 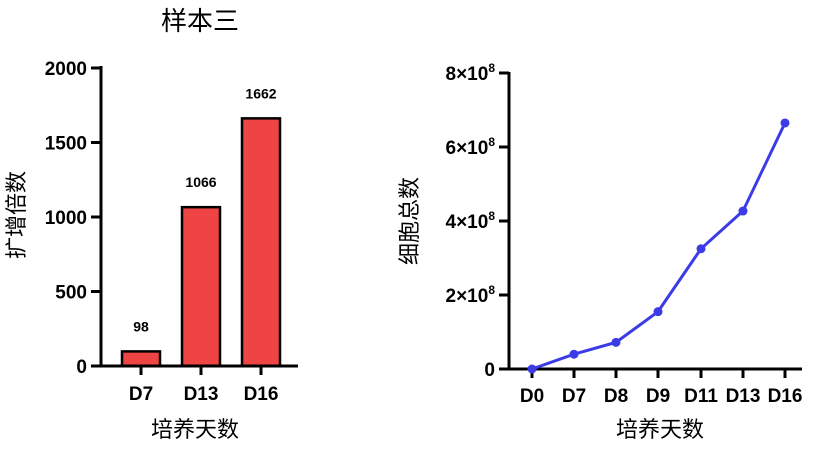 I want to click on bar-y-tick-label: 2000, so click(x=66, y=69).